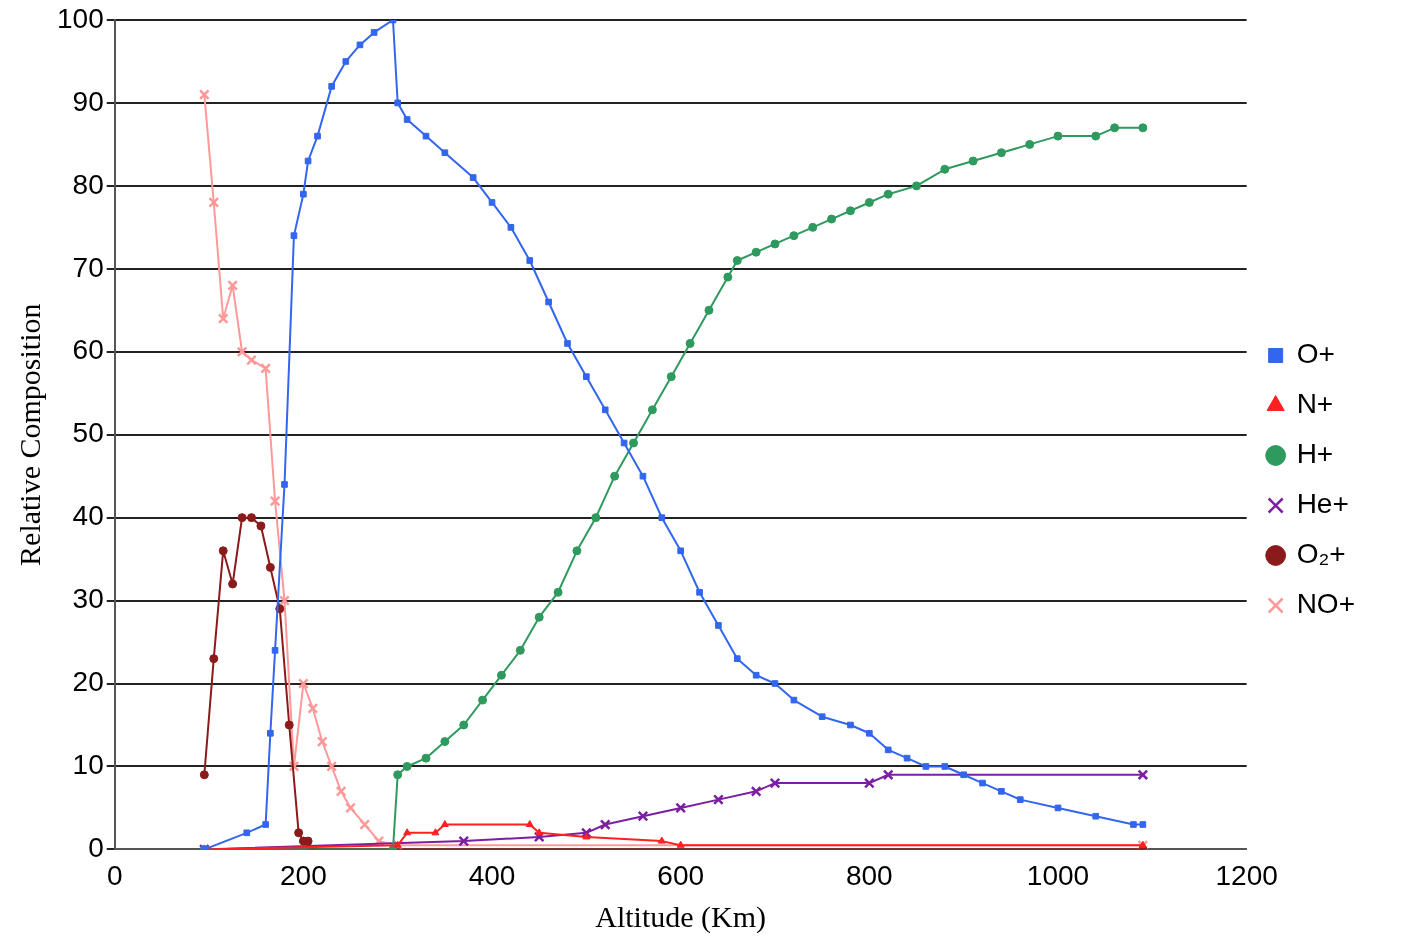 The width and height of the screenshot is (1405, 946). I want to click on y-tick-label: 50, so click(88, 433).